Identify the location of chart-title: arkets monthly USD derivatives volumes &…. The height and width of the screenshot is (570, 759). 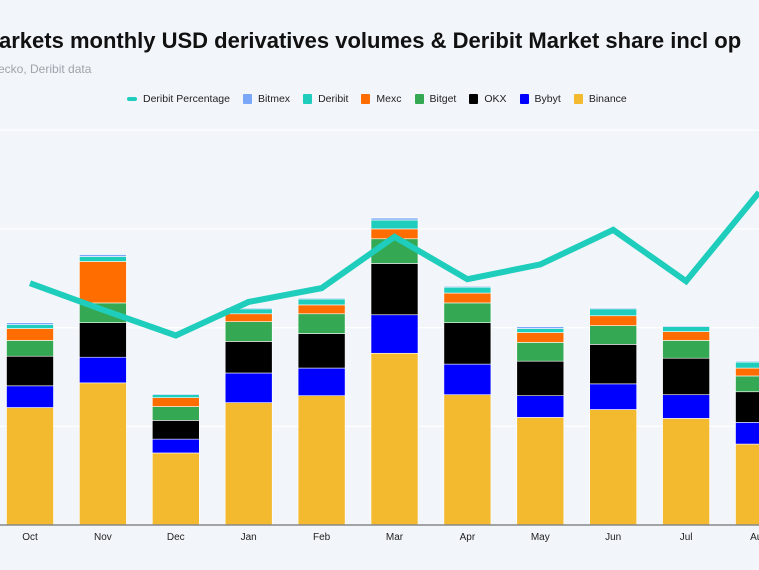
(371, 40).